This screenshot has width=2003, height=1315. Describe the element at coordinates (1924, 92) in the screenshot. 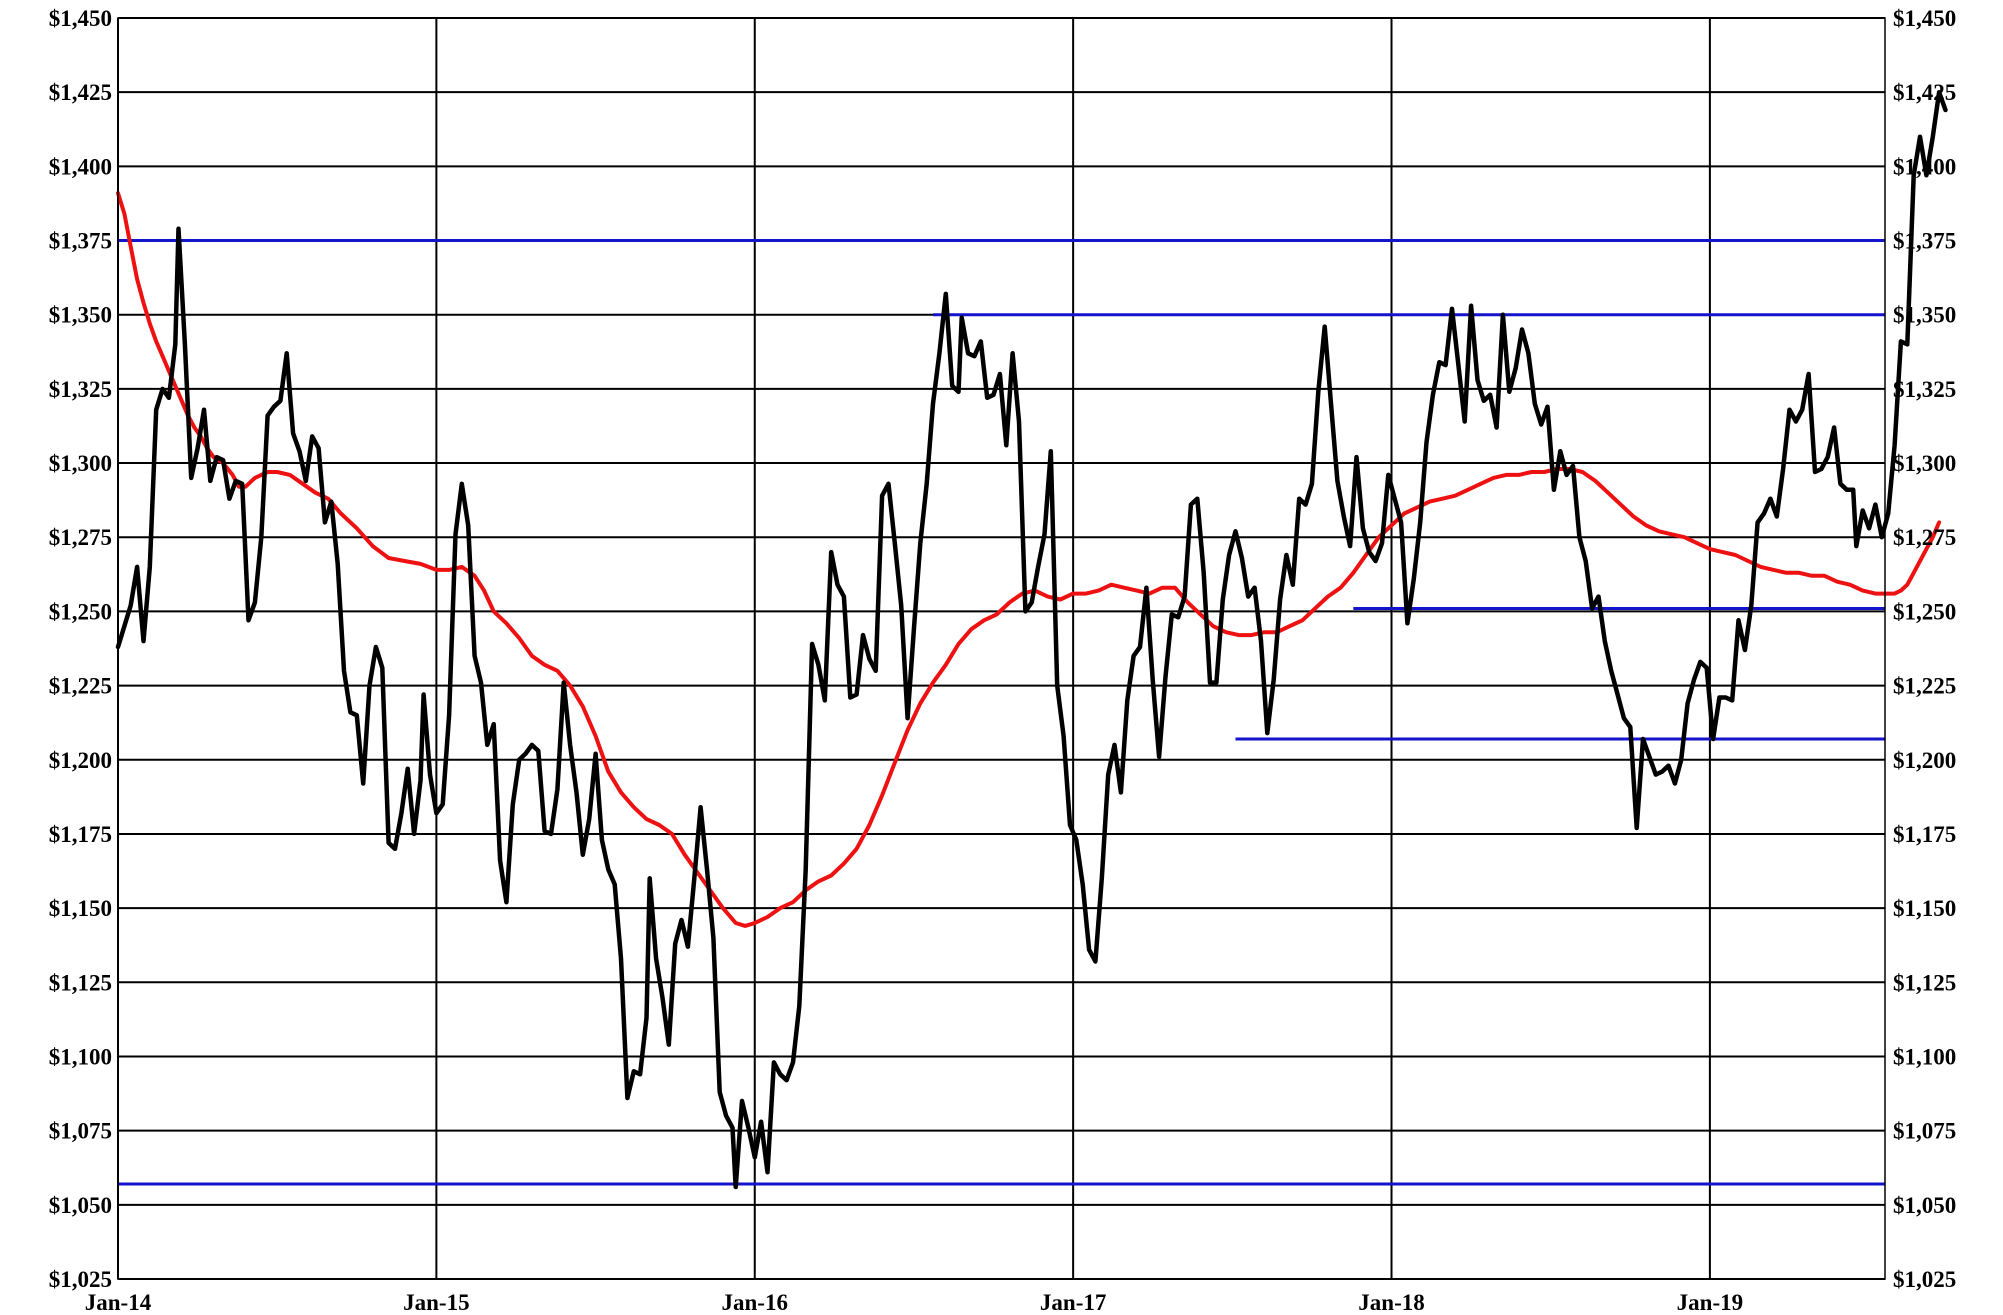

I see `y-tick-label-right: $1,425` at that location.